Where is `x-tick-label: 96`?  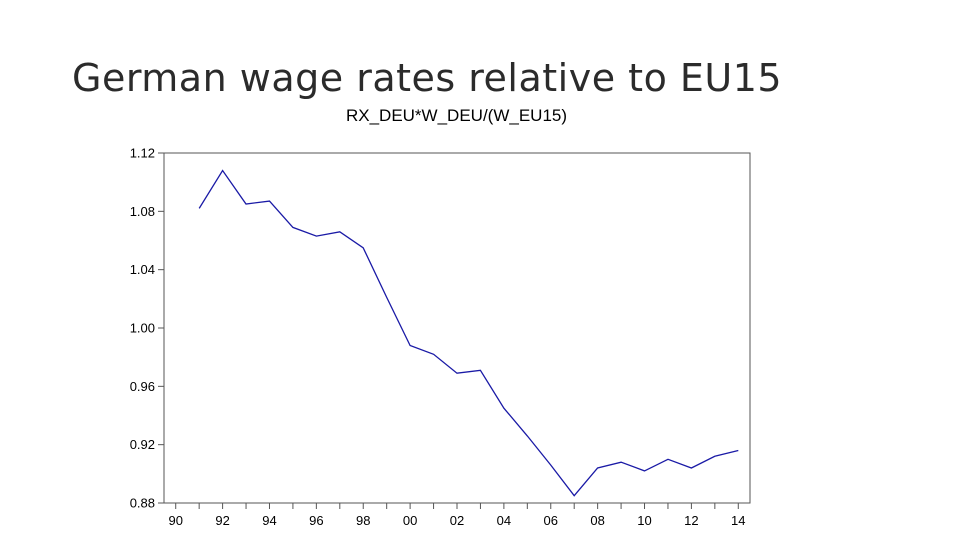 x-tick-label: 96 is located at coordinates (316, 520).